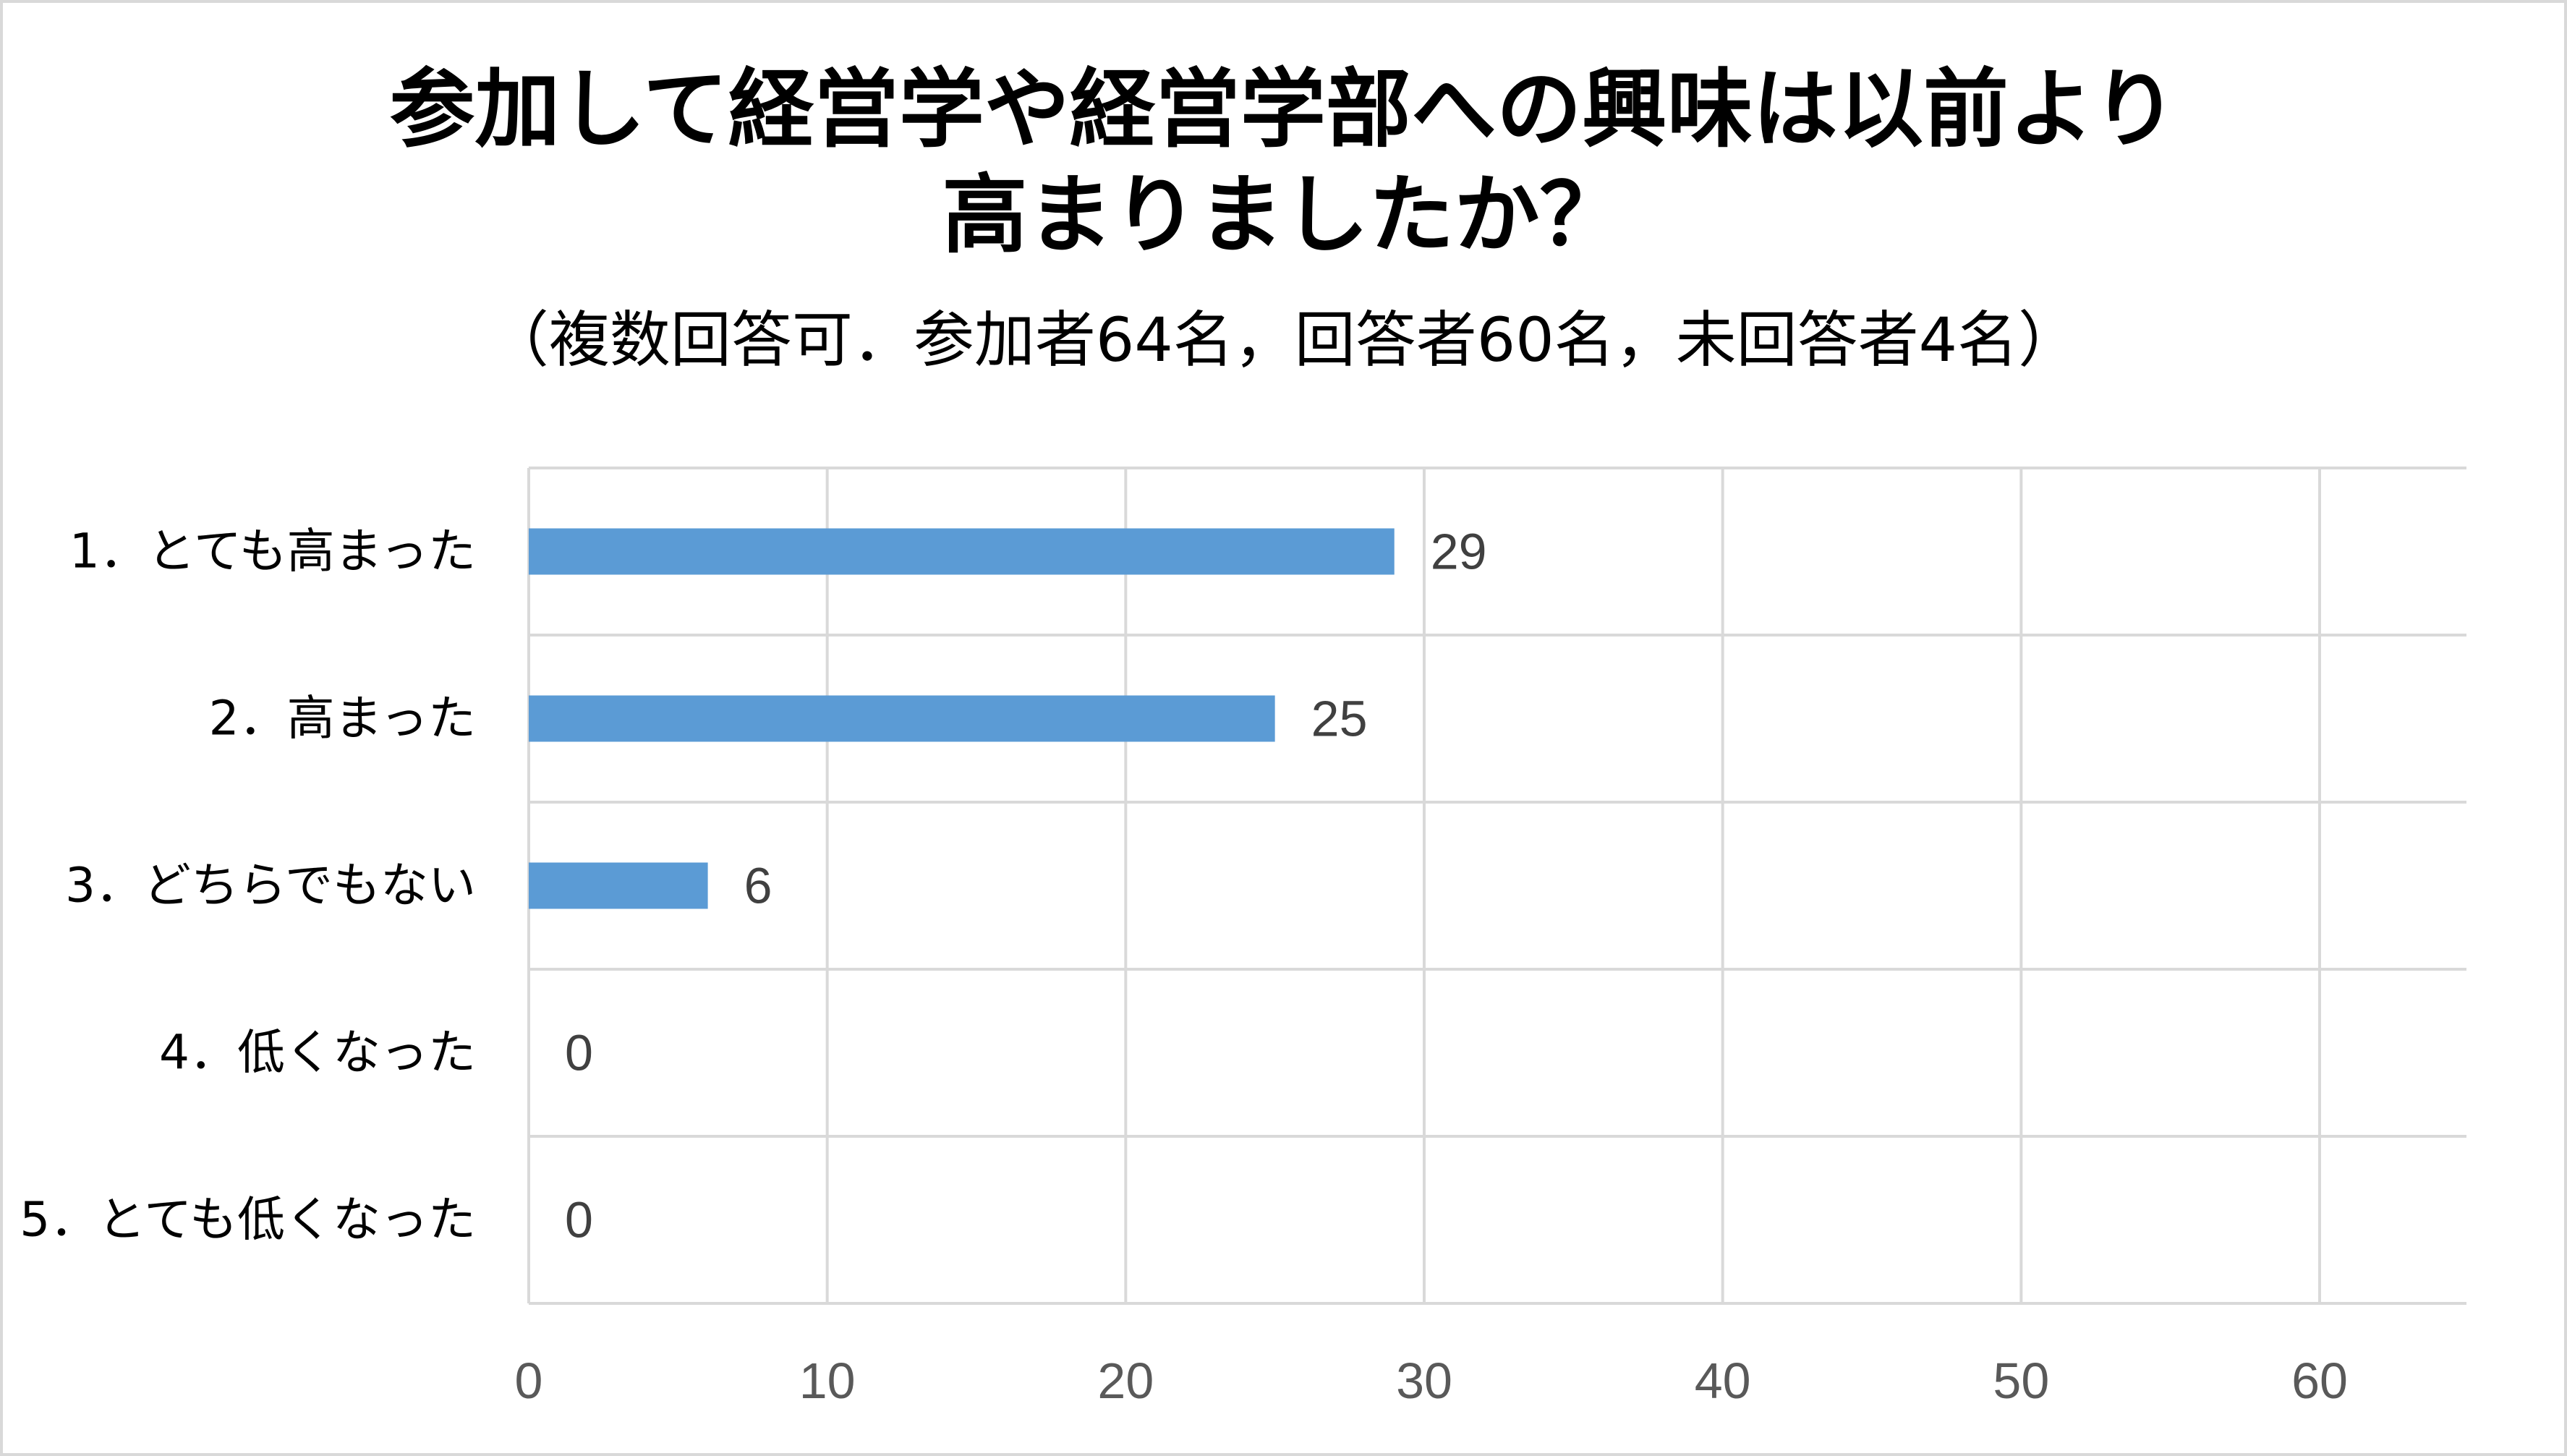 This screenshot has width=2567, height=1456. What do you see at coordinates (2319, 1381) in the screenshot?
I see `x-tick-label: 60` at bounding box center [2319, 1381].